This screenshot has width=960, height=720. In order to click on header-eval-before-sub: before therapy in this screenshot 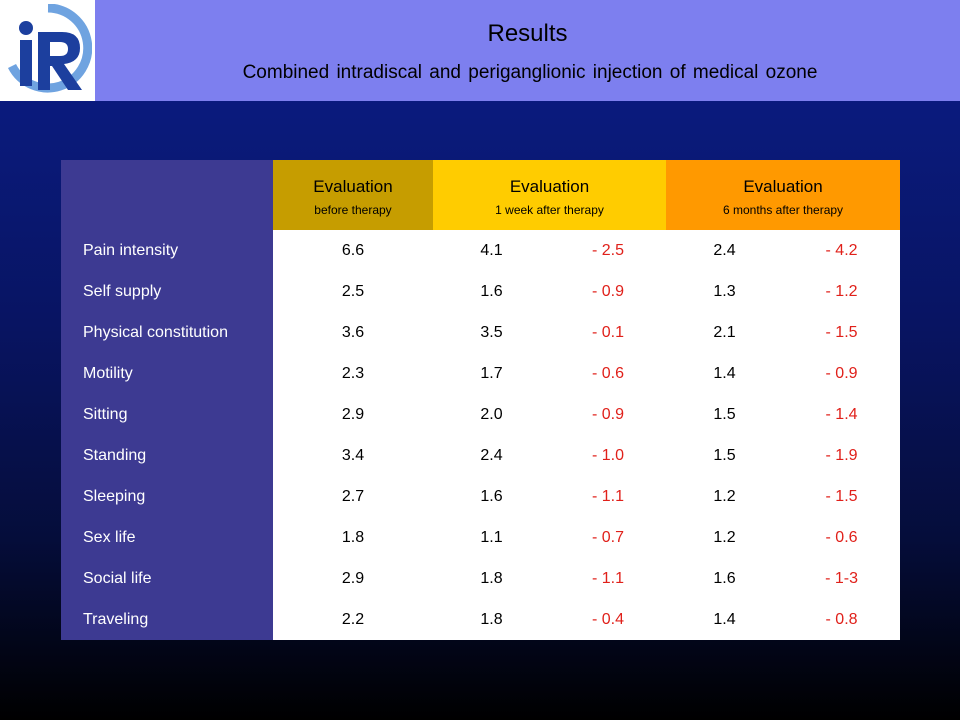, I will do `click(353, 210)`.